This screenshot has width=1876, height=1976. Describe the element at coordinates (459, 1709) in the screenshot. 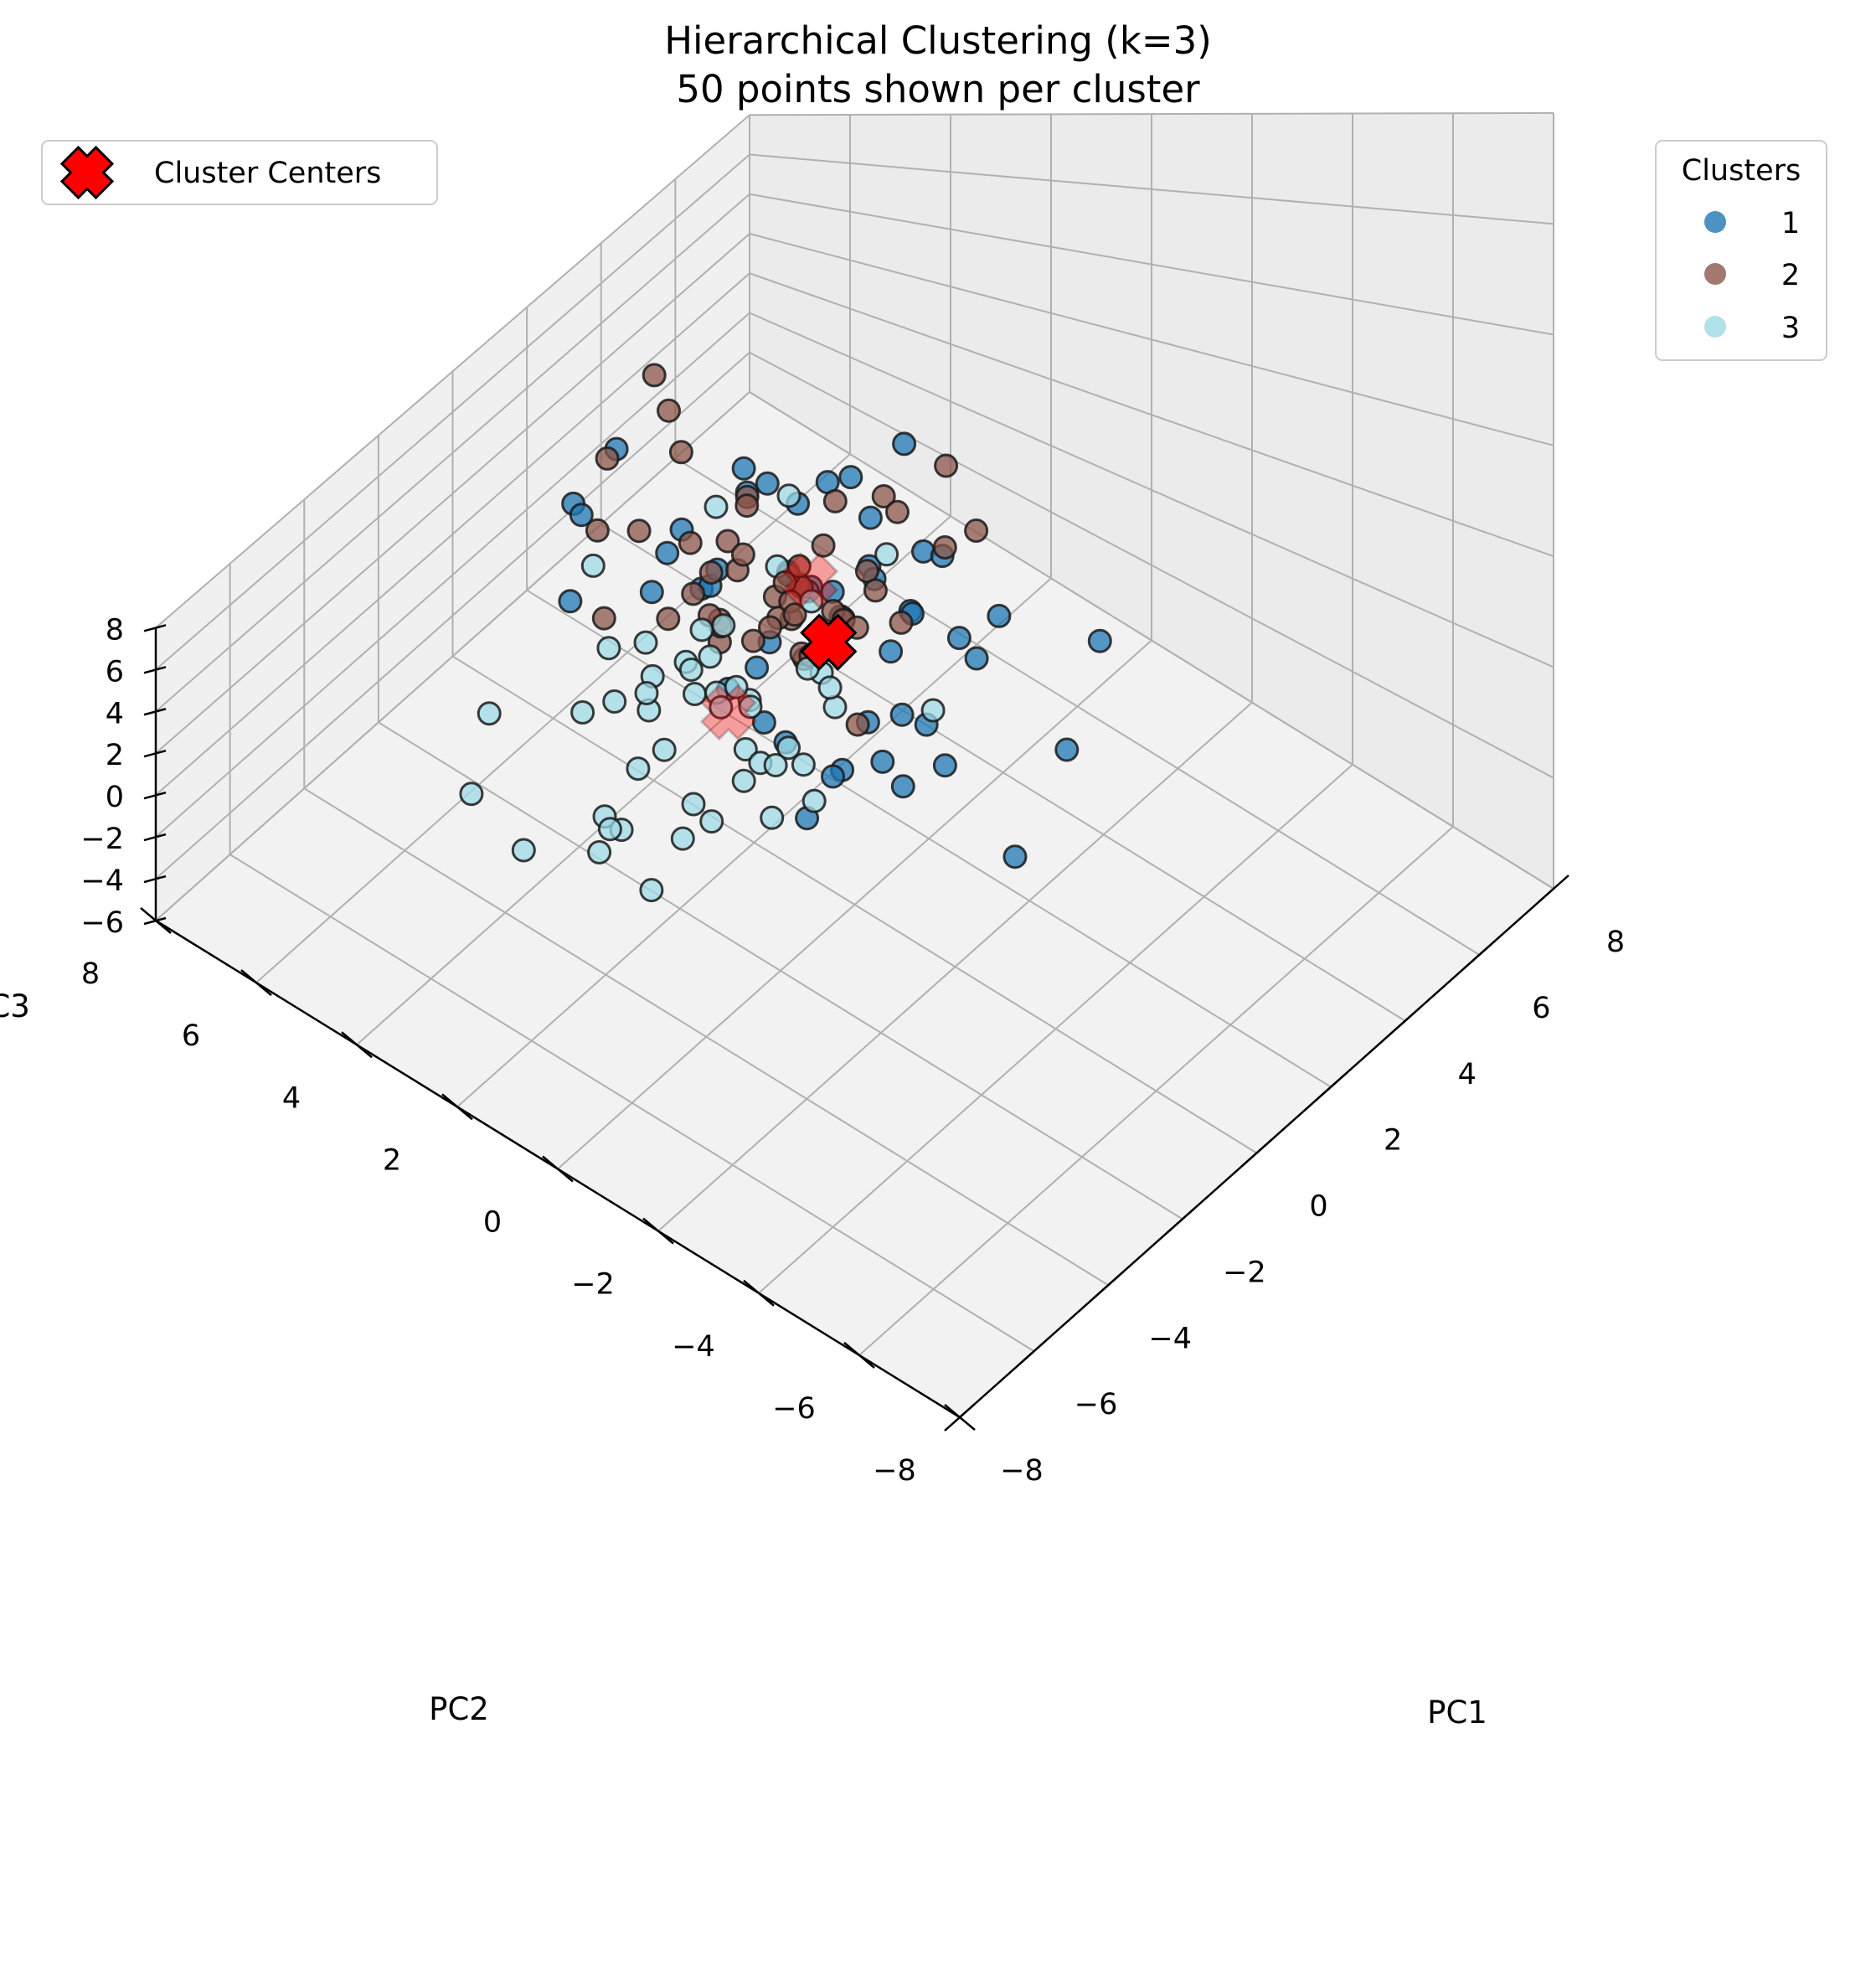

I see `y-axis-label: PC2` at that location.